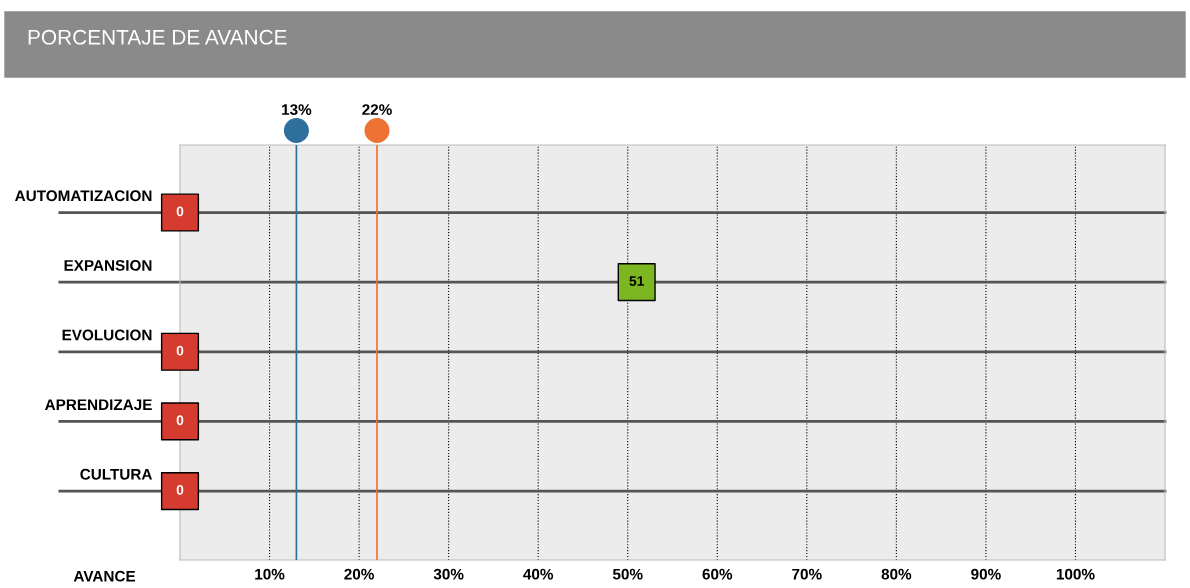 Image resolution: width=1190 pixels, height=588 pixels. What do you see at coordinates (717, 574) in the screenshot?
I see `x-tick-label: 60%` at bounding box center [717, 574].